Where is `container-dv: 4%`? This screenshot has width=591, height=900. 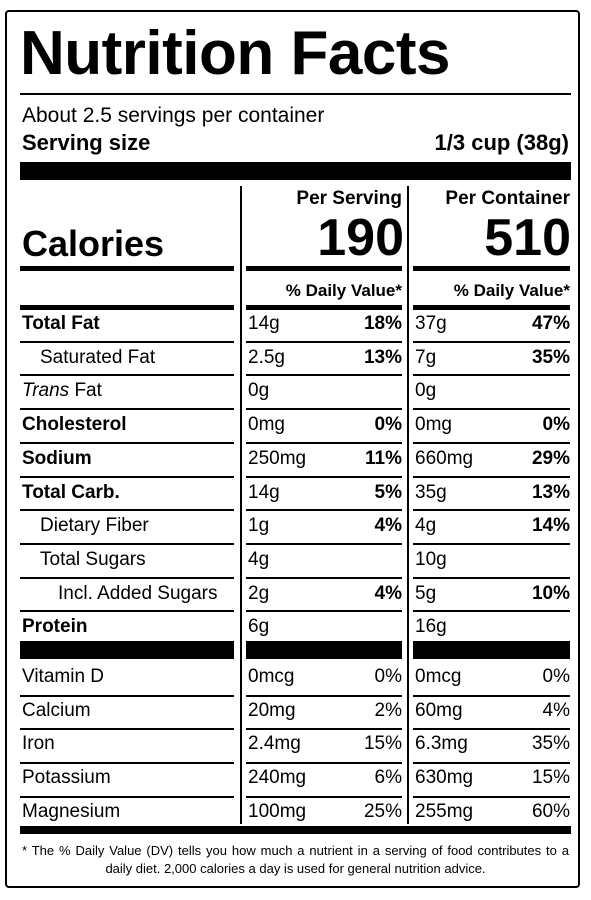
container-dv: 4% is located at coordinates (556, 710).